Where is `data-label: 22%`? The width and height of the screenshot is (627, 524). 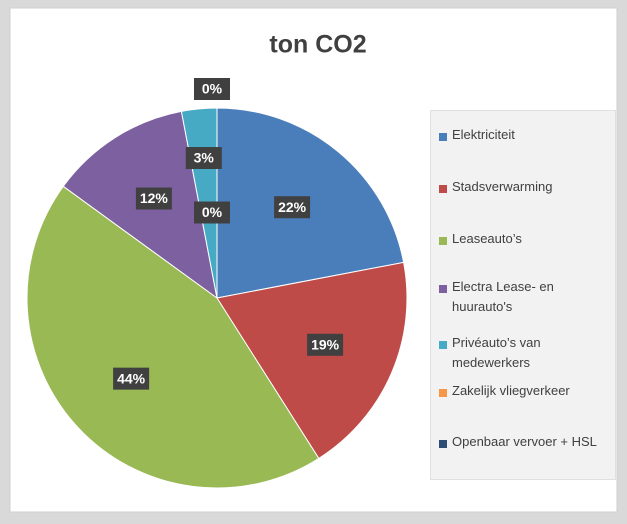
data-label: 22% is located at coordinates (292, 207).